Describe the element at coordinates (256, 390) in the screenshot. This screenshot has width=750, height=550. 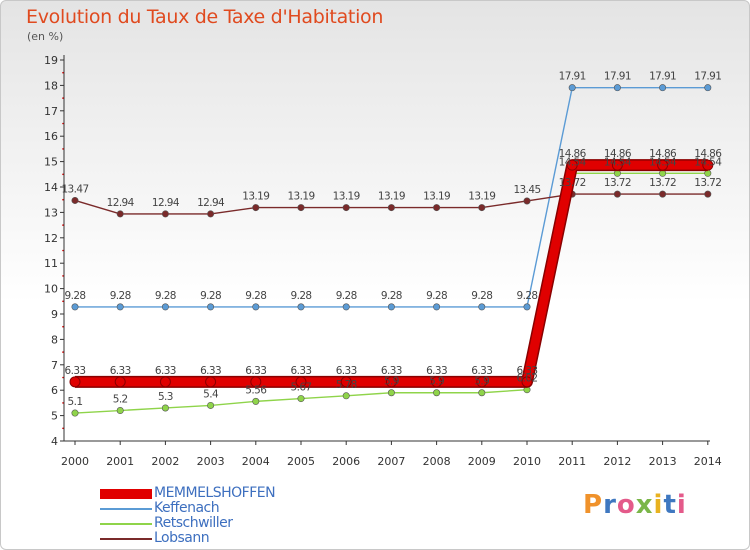
I see `data-label: 5.56` at that location.